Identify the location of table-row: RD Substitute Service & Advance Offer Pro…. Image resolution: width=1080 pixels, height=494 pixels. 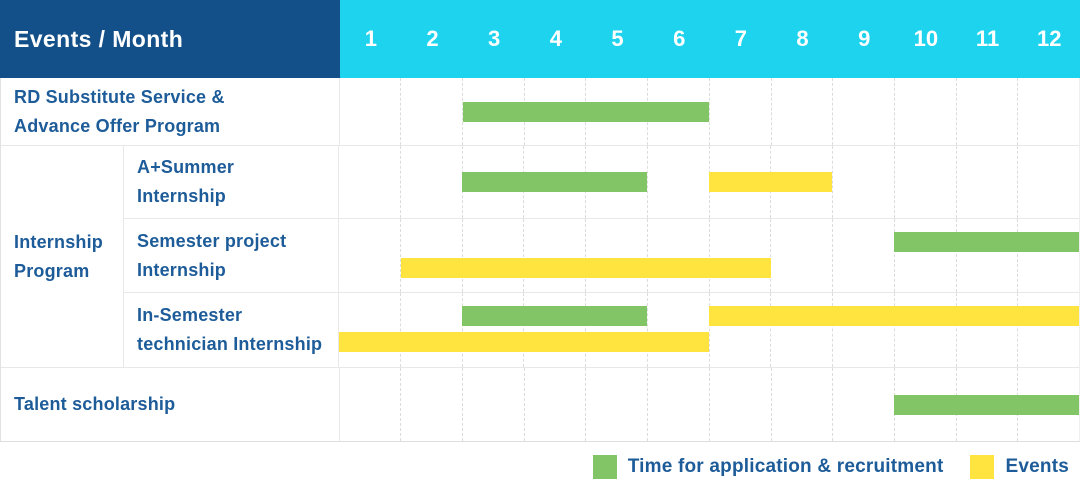
(540, 112).